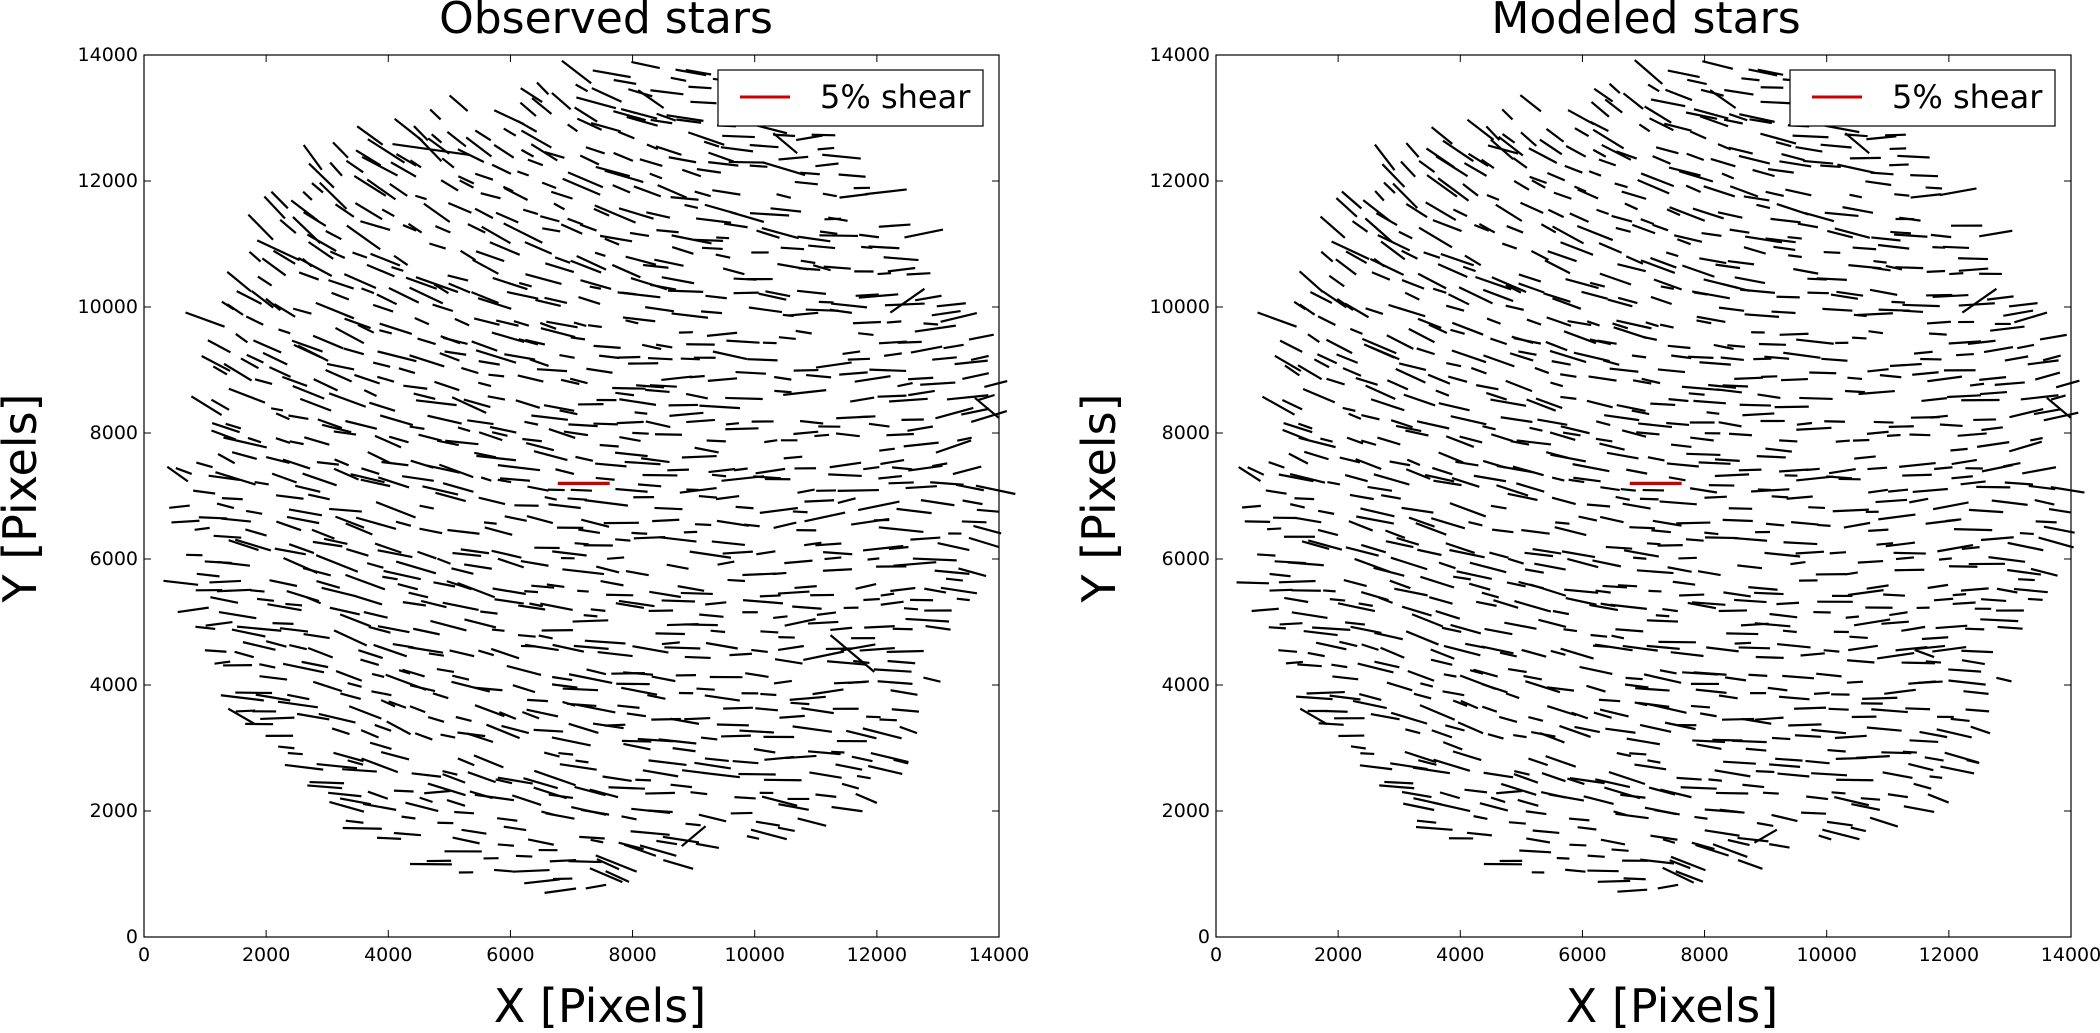 The image size is (2100, 1033). I want to click on x-tick-label: 0, so click(1216, 955).